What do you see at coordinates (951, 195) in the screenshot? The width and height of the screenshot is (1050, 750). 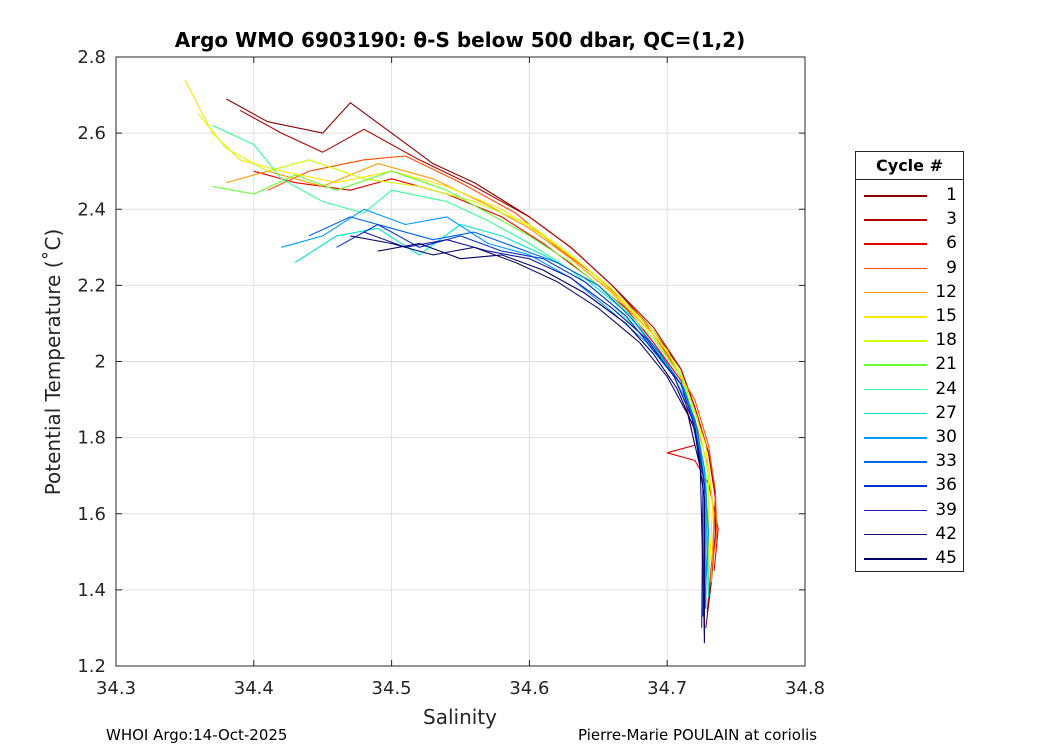 I see `legend-label: 1` at bounding box center [951, 195].